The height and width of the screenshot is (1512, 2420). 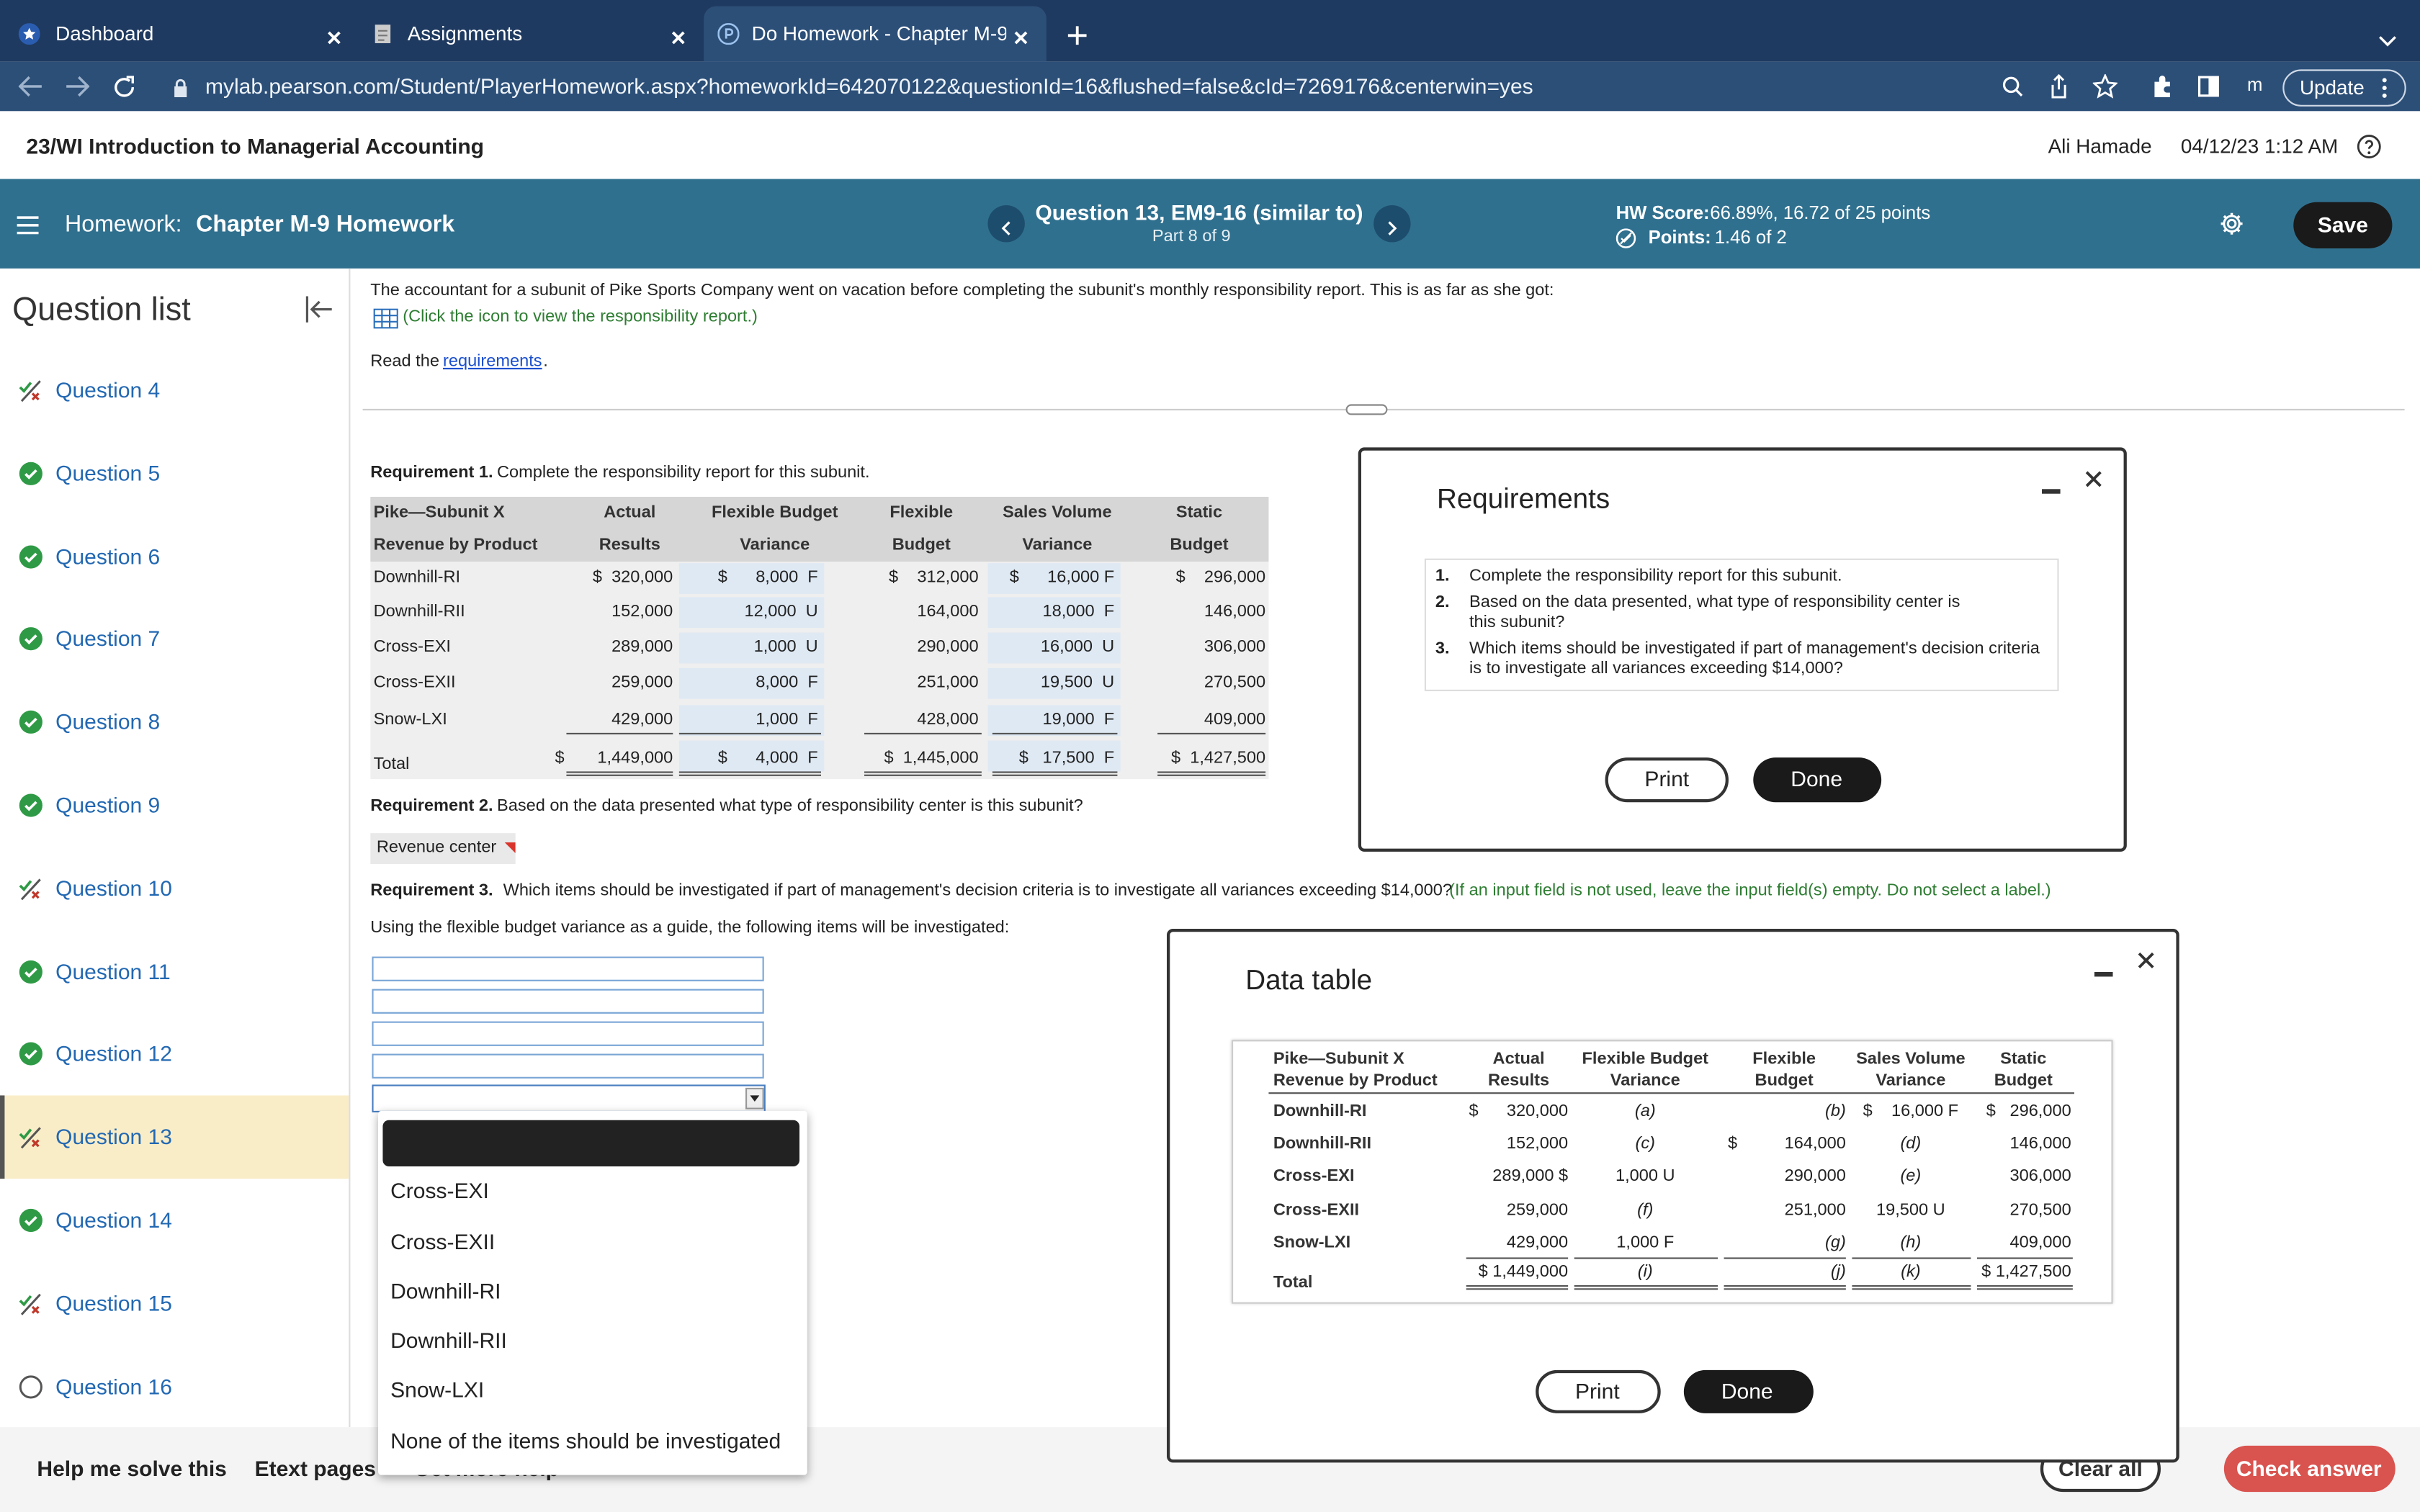 What do you see at coordinates (2332, 87) in the screenshot?
I see `update-label: Update` at bounding box center [2332, 87].